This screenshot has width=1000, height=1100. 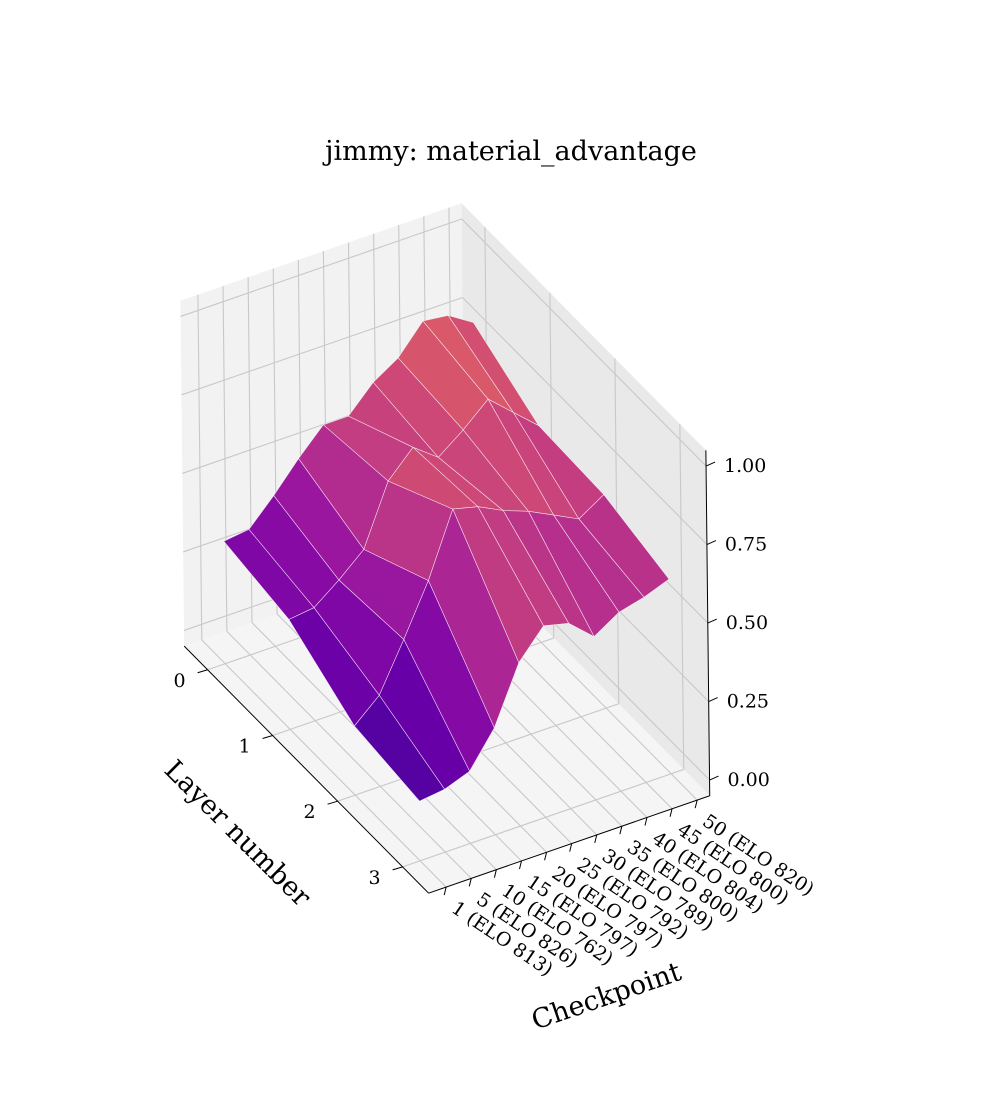 What do you see at coordinates (245, 747) in the screenshot?
I see `y-tick-label: 1` at bounding box center [245, 747].